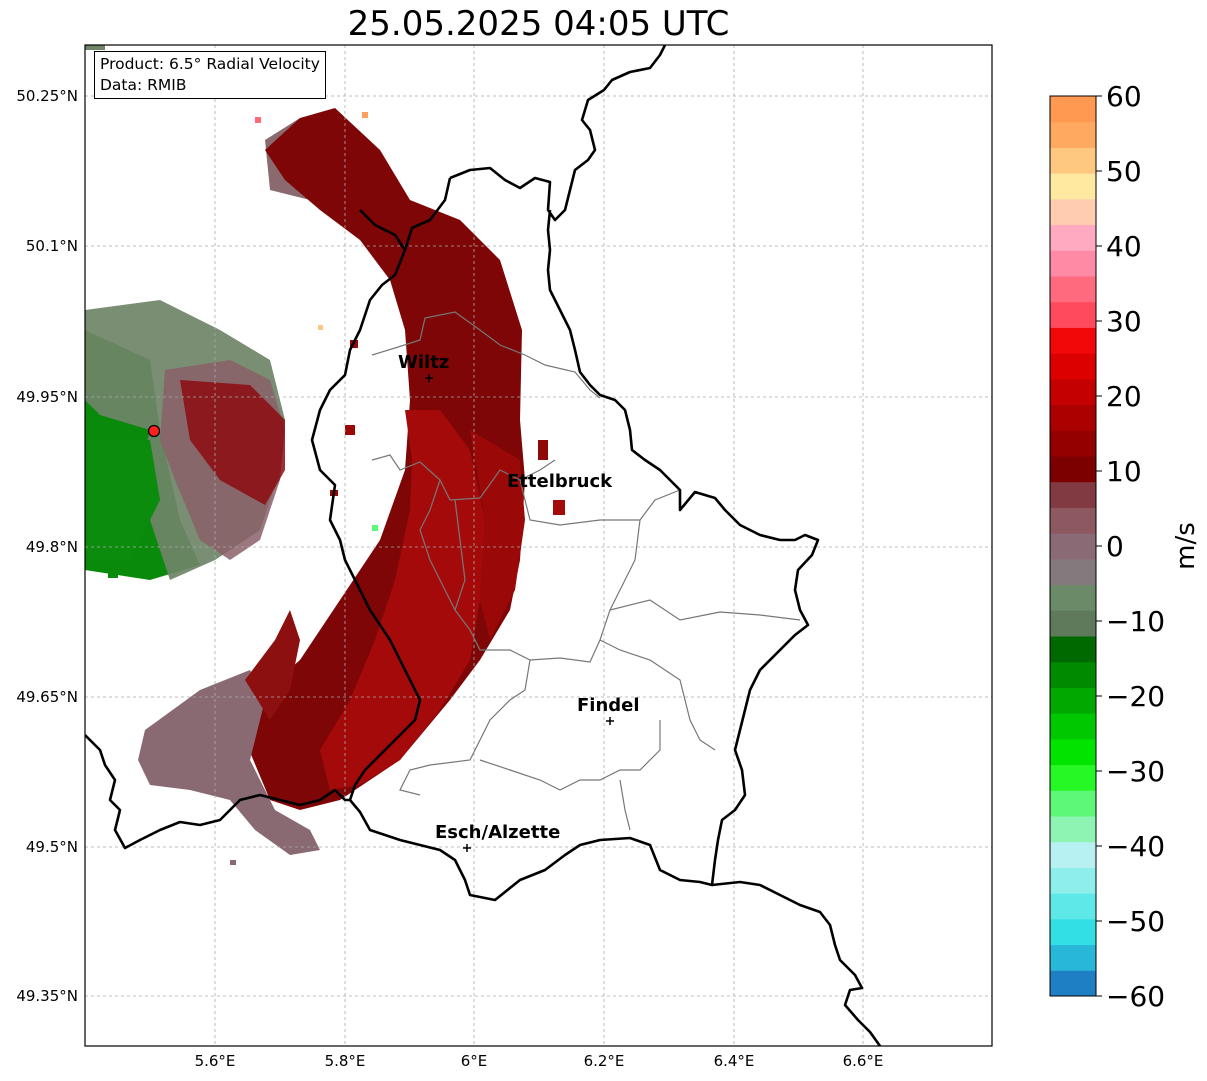  What do you see at coordinates (608, 705) in the screenshot?
I see `city-label: Findel` at bounding box center [608, 705].